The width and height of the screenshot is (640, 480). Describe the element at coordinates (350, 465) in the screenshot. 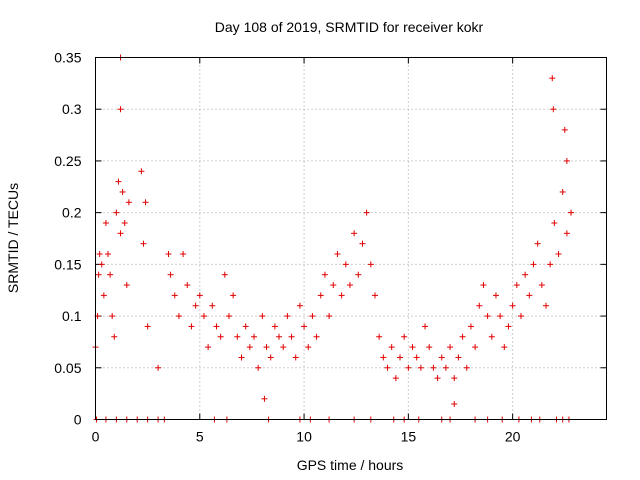

I see `x-axis-label: GPS time / hours` at that location.